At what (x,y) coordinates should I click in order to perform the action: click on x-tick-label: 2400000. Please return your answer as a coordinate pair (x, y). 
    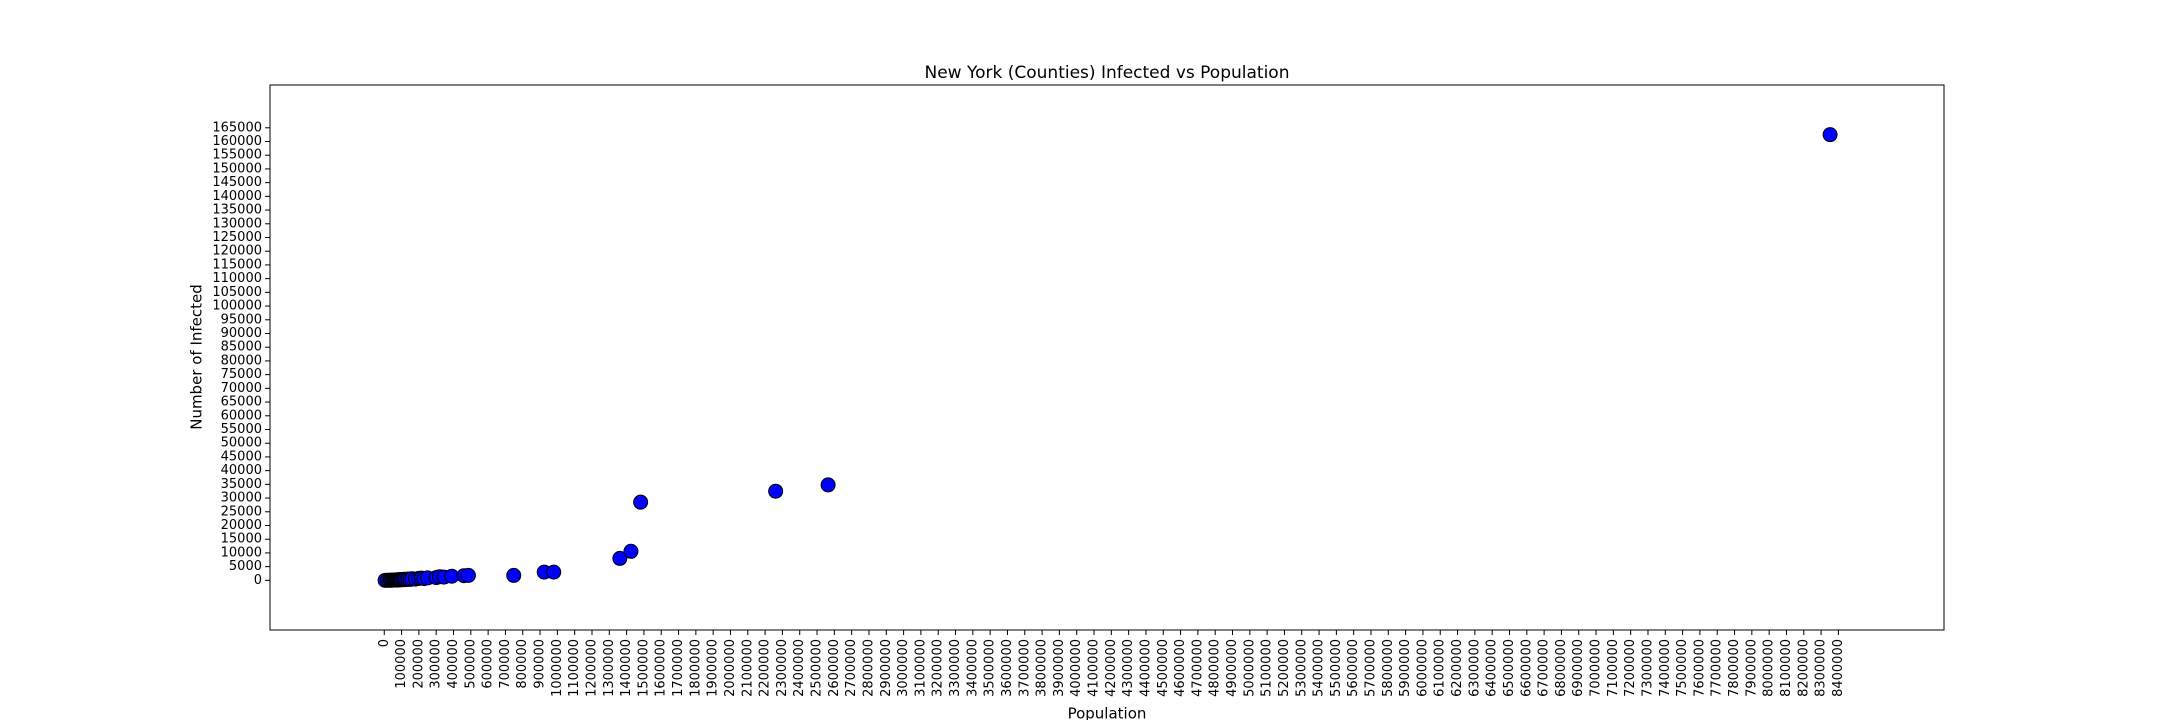
    Looking at the image, I should click on (799, 668).